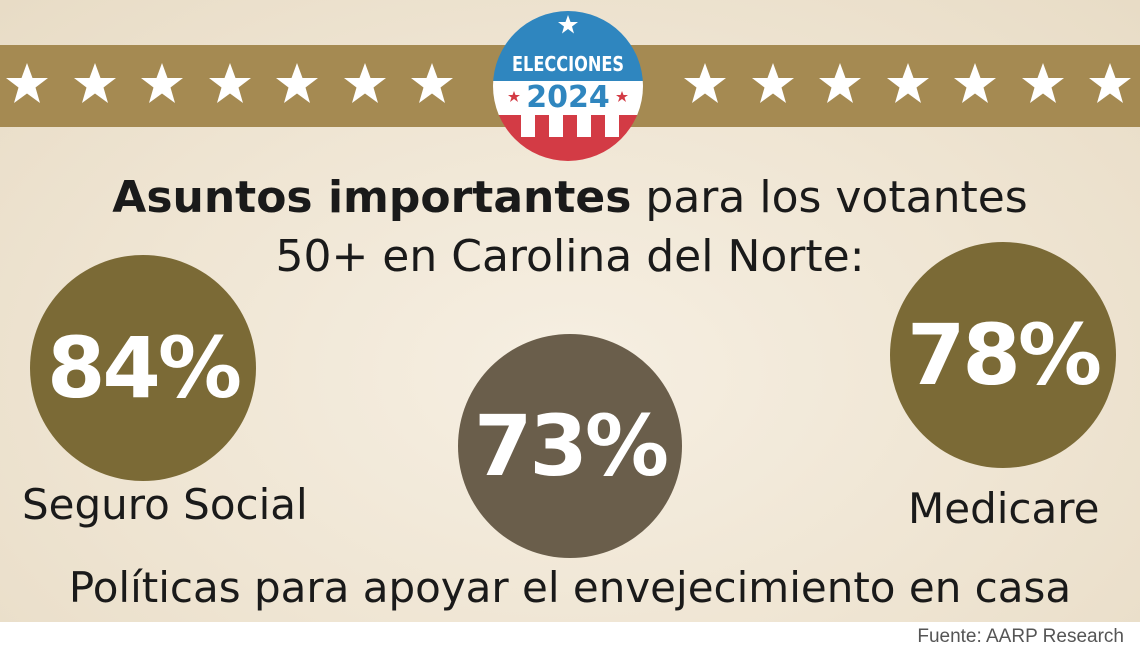  Describe the element at coordinates (165, 504) in the screenshot. I see `label-social-security: Seguro Social` at that location.